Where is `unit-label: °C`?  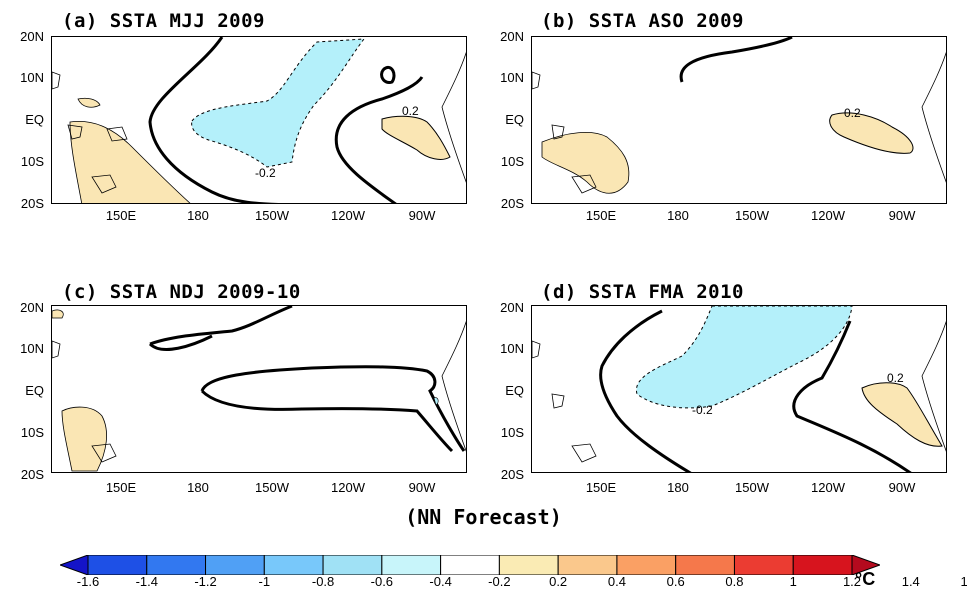
unit-label: °C is located at coordinates (865, 579).